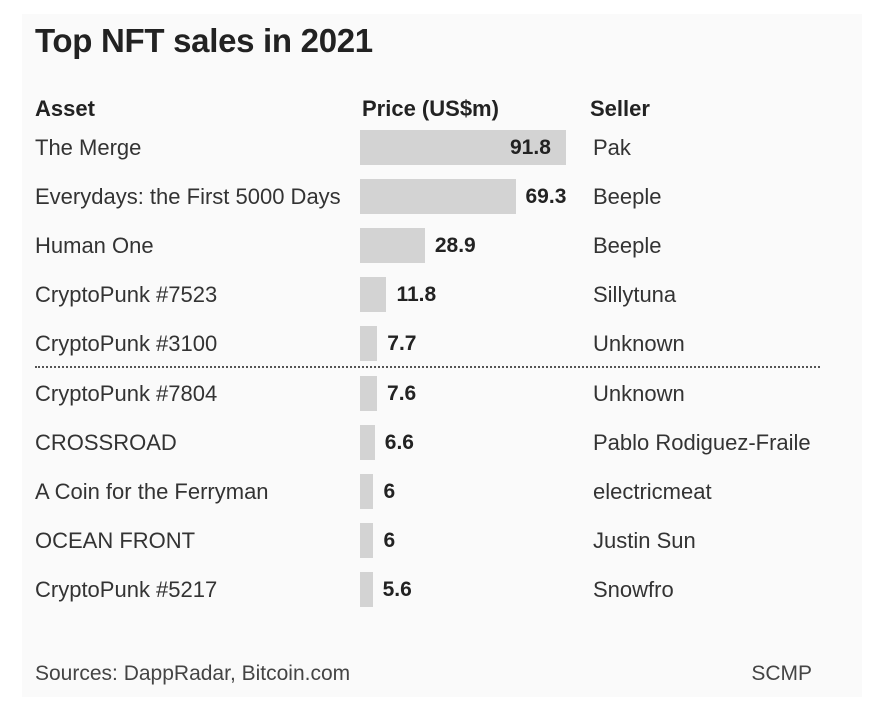  What do you see at coordinates (437, 541) in the screenshot?
I see `table-row: OCEAN FRONT 6 Justin Sun` at bounding box center [437, 541].